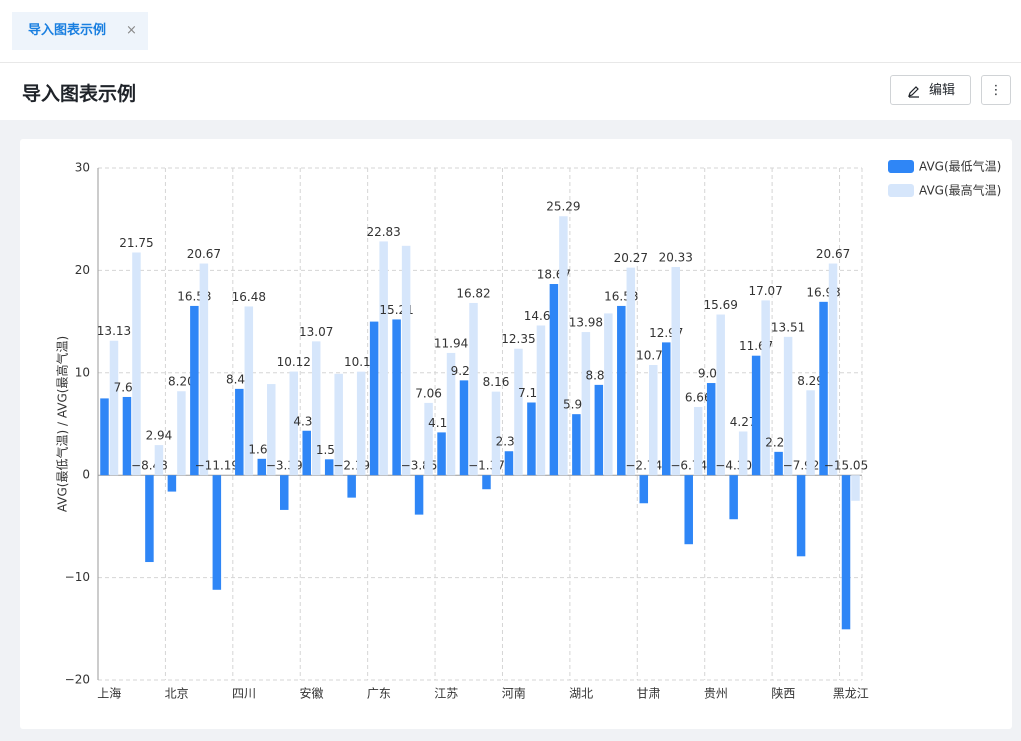 The image size is (1021, 741). I want to click on header: 导入图表示例 编辑 ⋮, so click(510, 91).